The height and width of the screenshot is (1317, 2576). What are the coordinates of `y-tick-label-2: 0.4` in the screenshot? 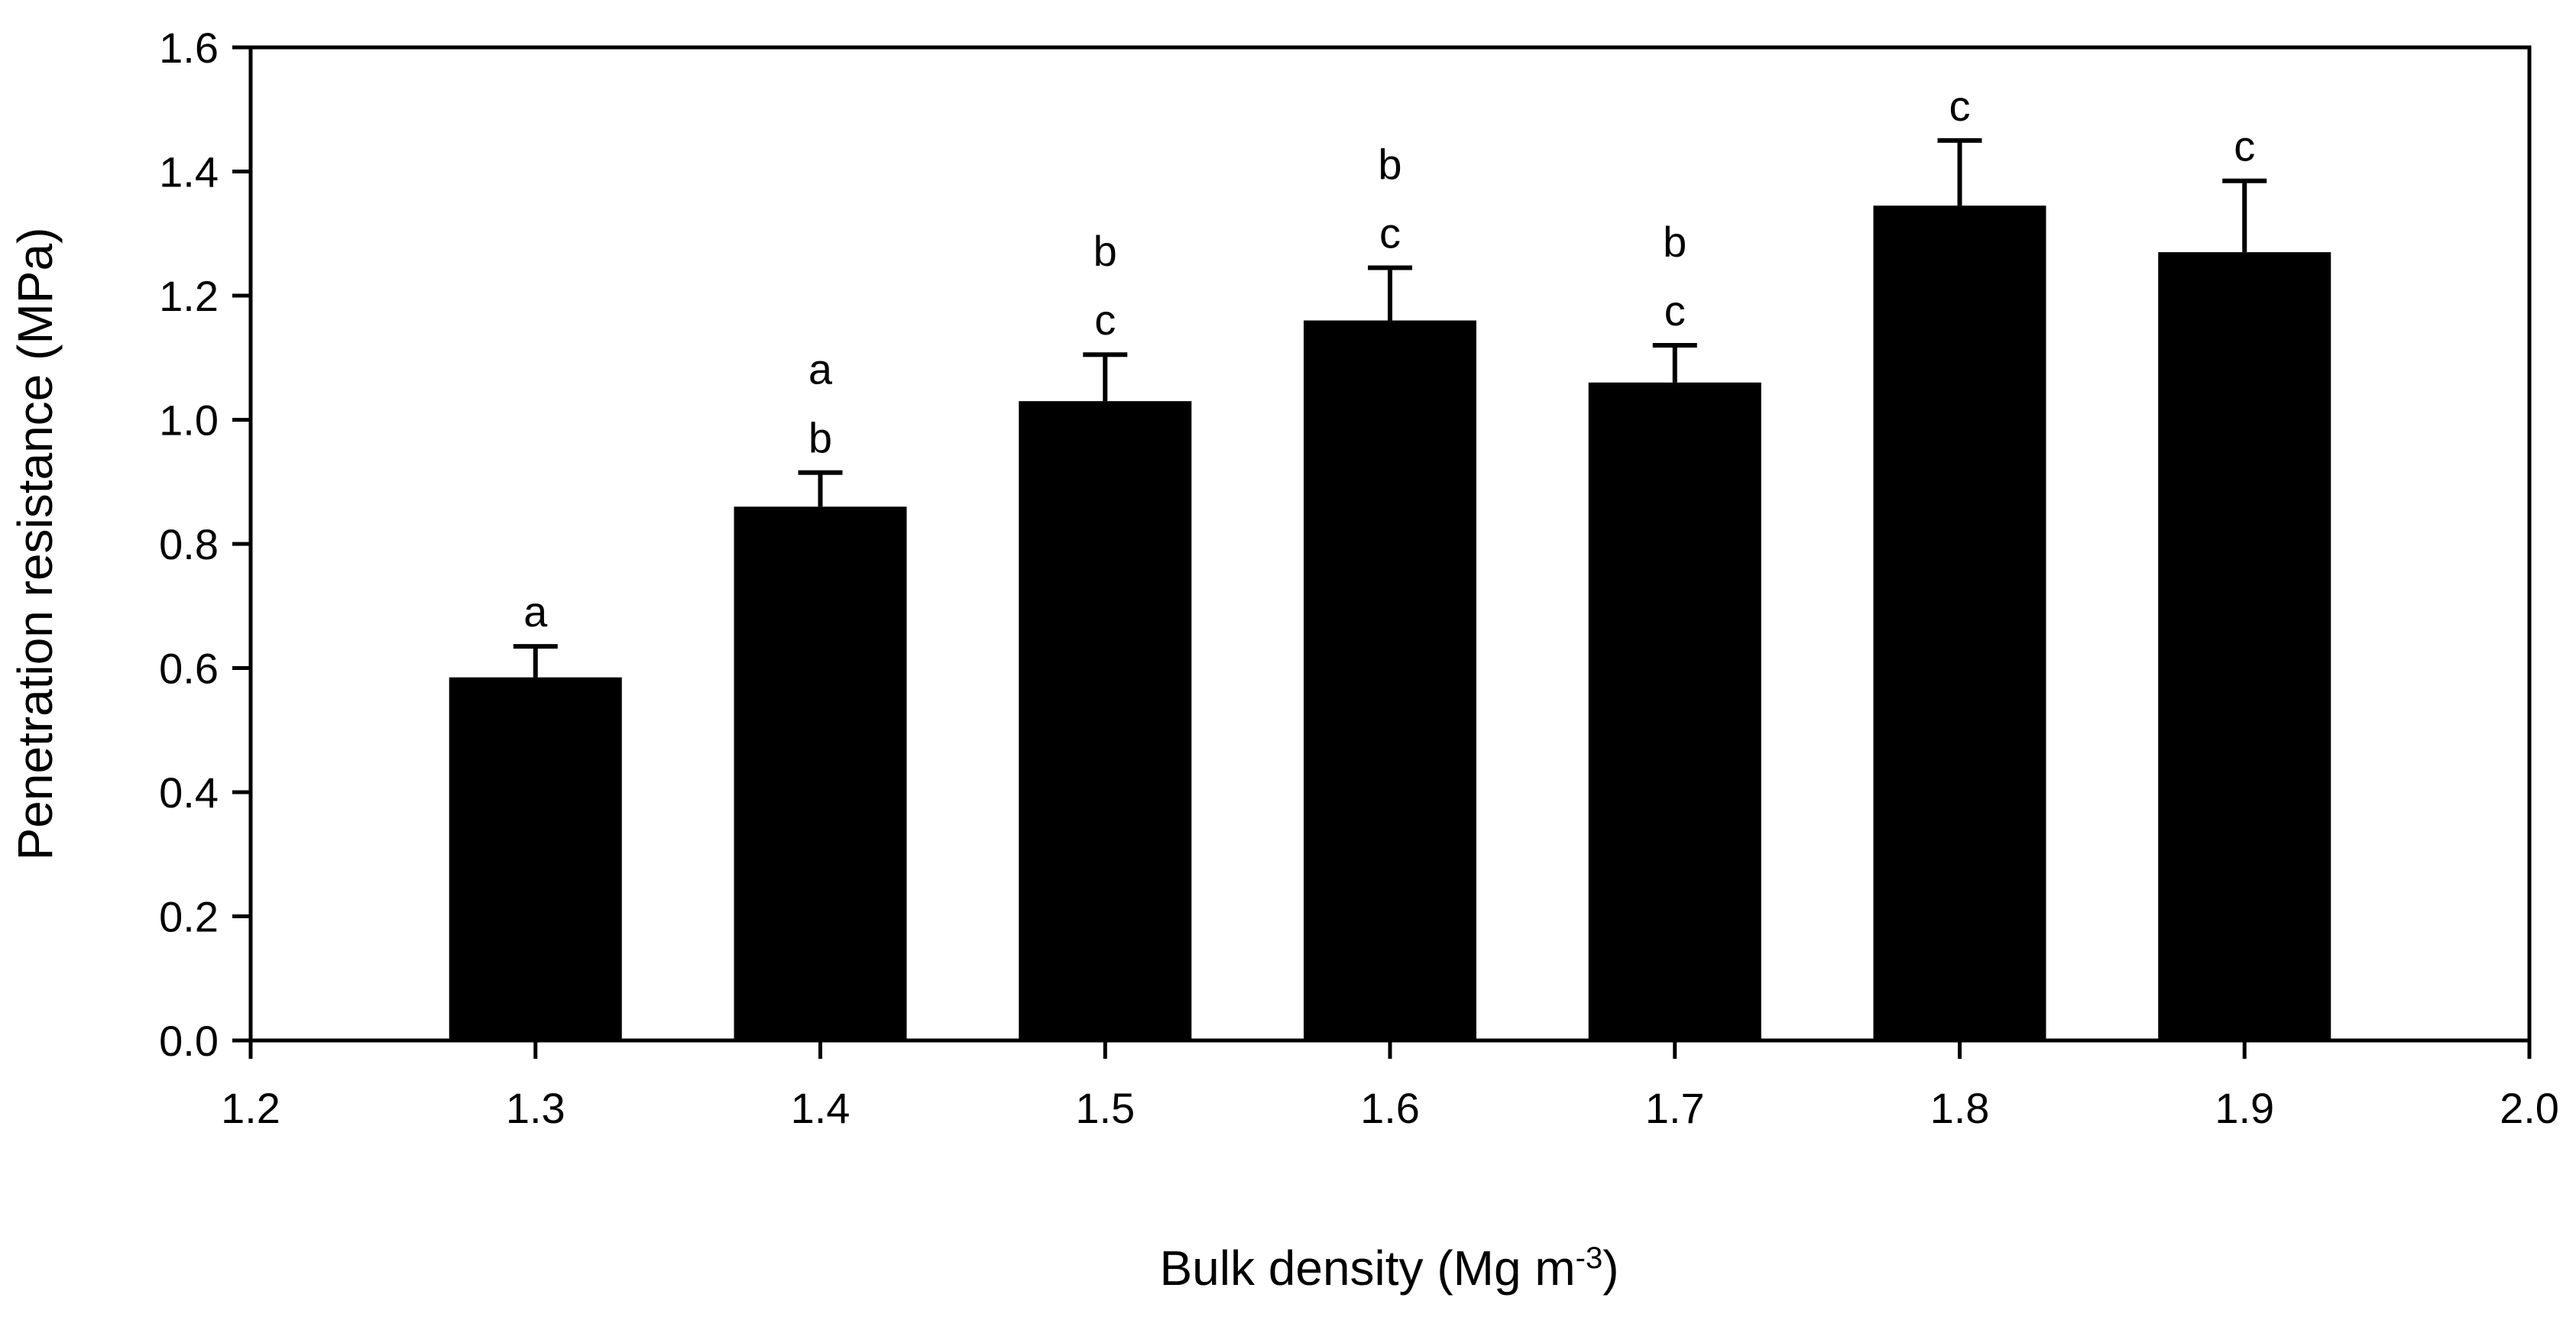 It's located at (189, 793).